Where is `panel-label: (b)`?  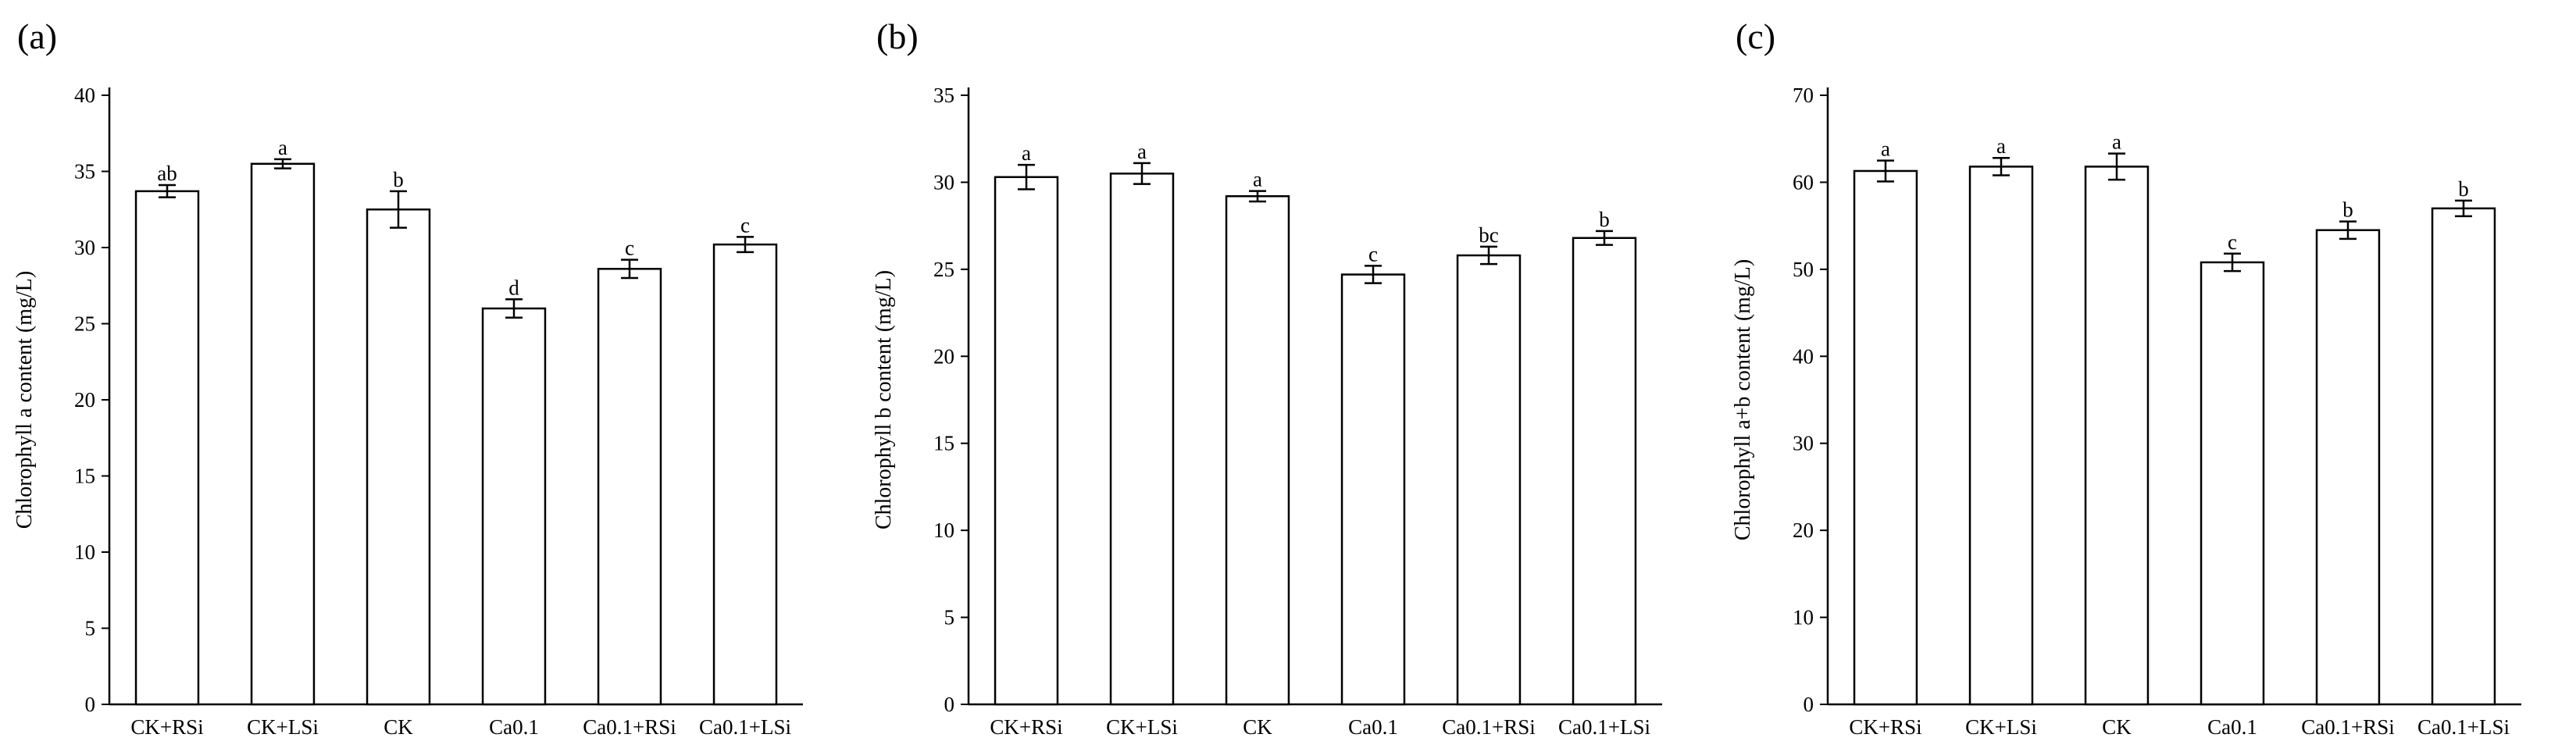
panel-label: (b) is located at coordinates (897, 36).